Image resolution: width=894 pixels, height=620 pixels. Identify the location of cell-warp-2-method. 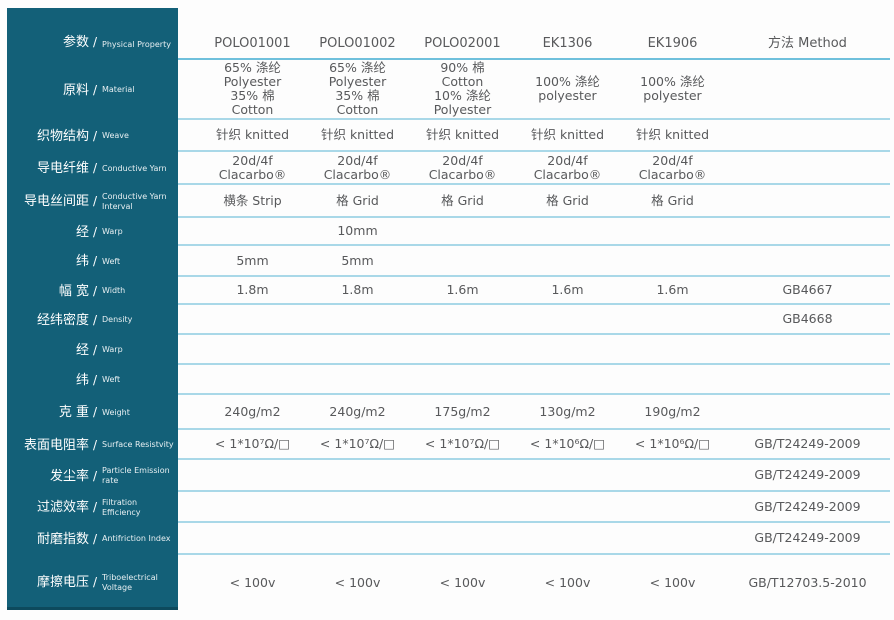
(807, 349).